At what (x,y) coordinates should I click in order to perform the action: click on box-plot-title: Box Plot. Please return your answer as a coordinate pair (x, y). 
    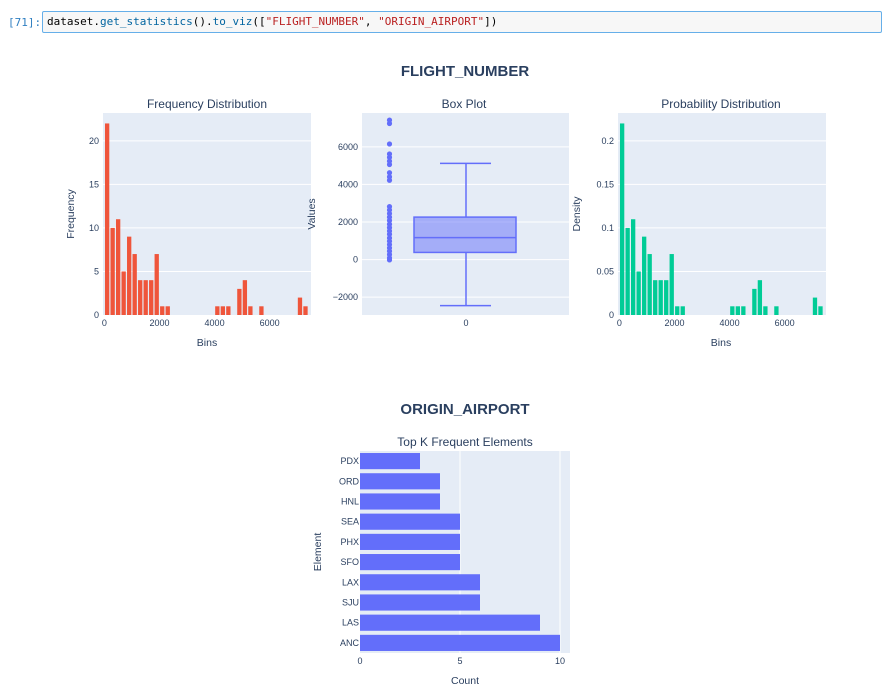
    Looking at the image, I should click on (464, 104).